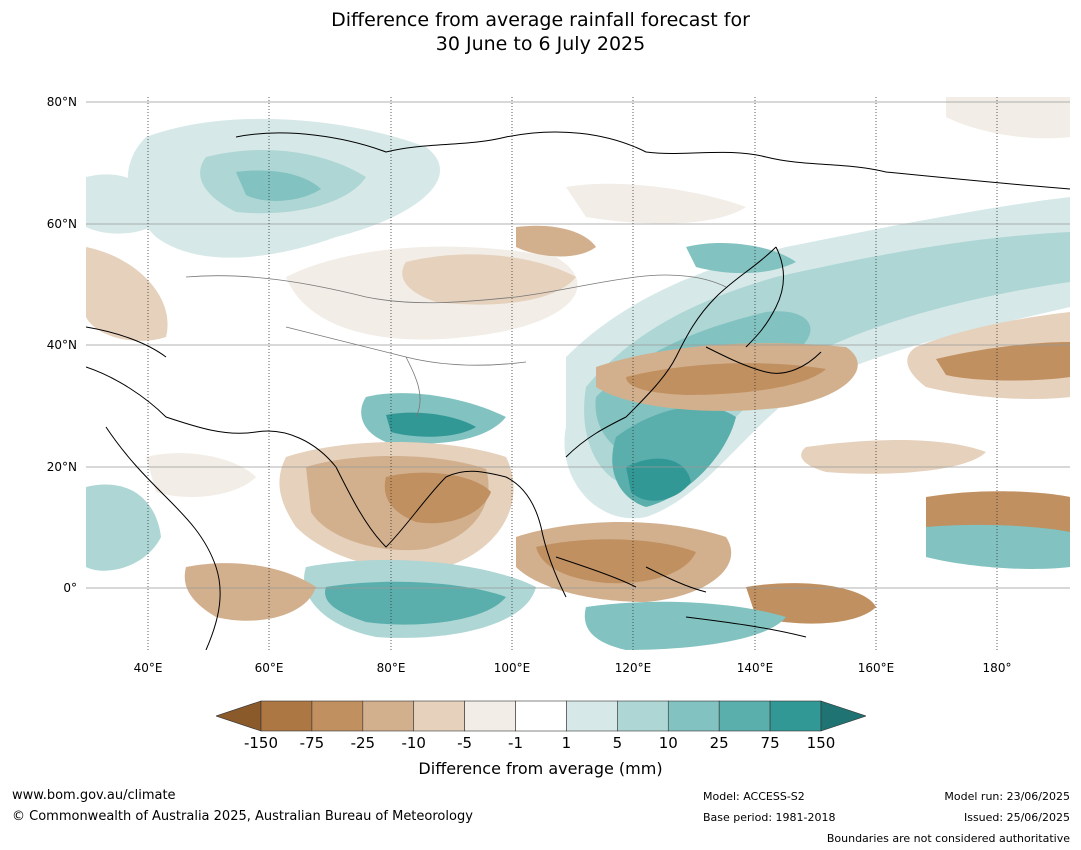 The height and width of the screenshot is (850, 1081). I want to click on lon-label-120e: 120°E, so click(633, 668).